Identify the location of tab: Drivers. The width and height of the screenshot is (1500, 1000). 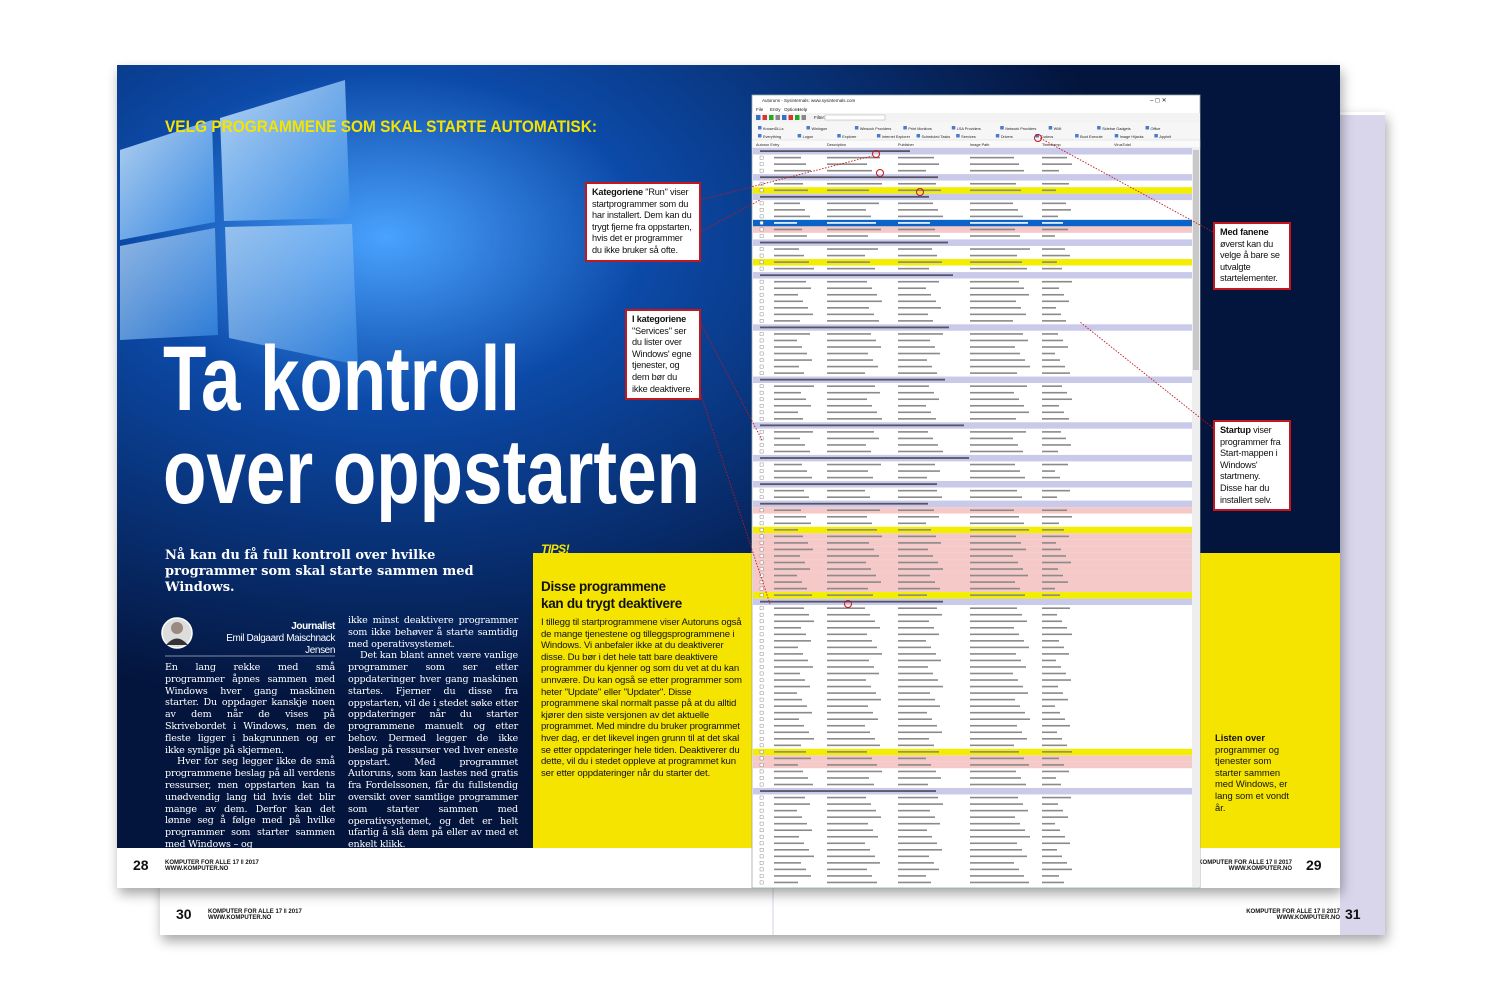
(1007, 137).